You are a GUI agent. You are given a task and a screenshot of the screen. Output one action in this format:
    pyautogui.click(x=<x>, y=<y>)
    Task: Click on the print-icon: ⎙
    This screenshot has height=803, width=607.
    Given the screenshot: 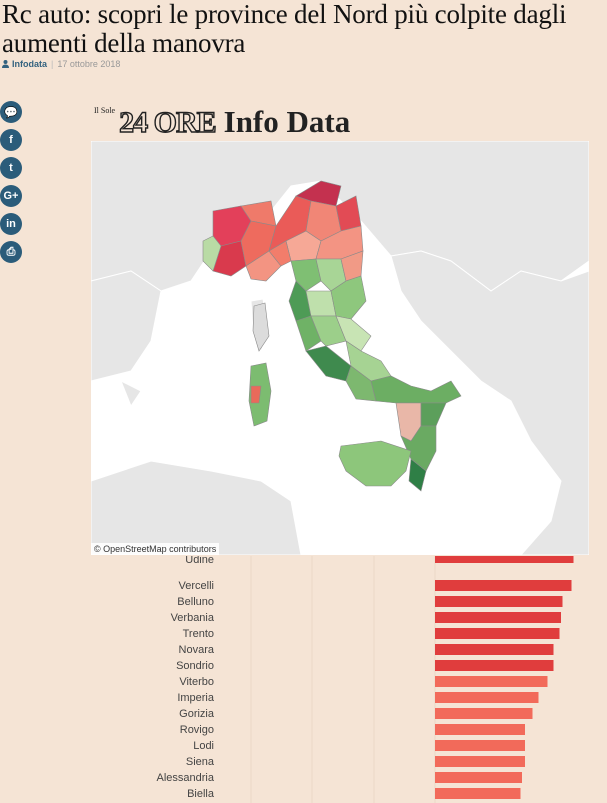 What is the action you would take?
    pyautogui.click(x=11, y=252)
    